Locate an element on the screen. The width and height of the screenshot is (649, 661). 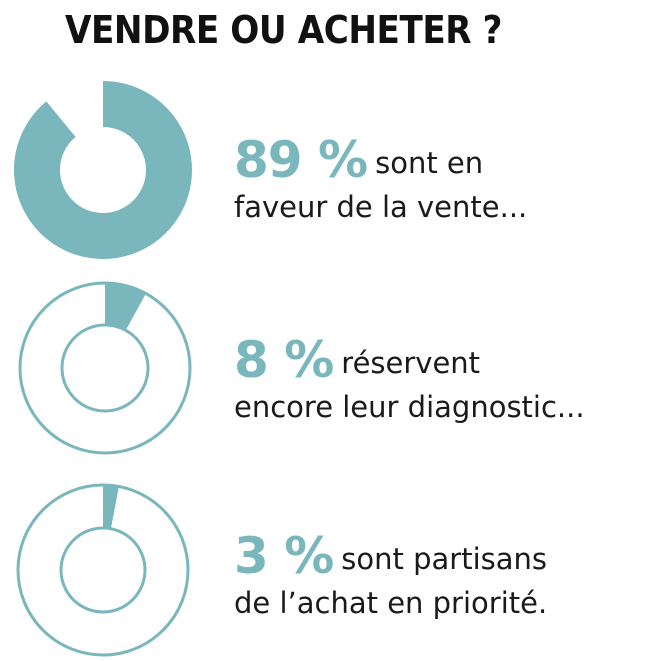
stat-line1-3: 3 % sont partisans is located at coordinates (391, 556).